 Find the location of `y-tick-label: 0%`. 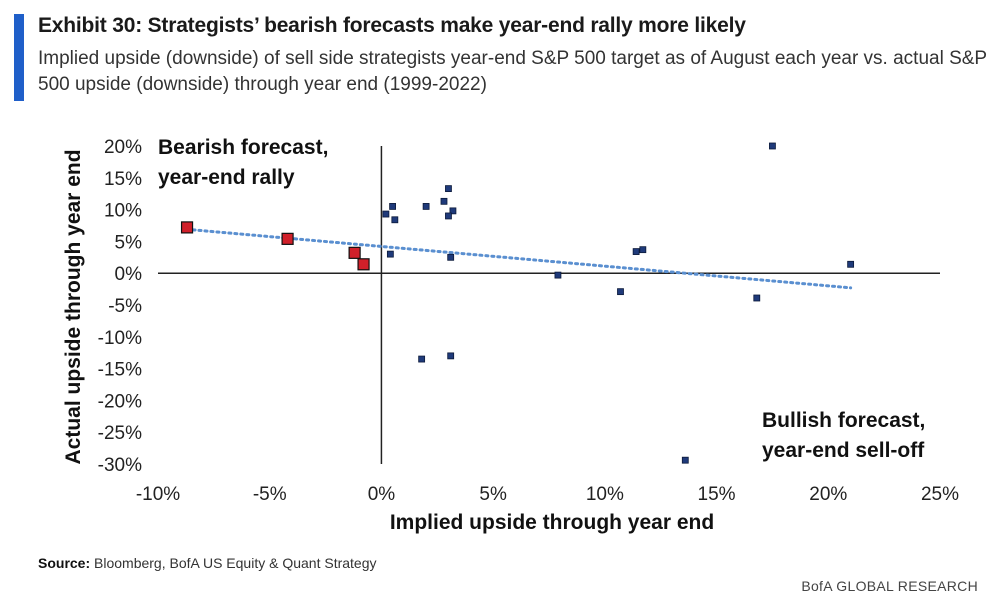

y-tick-label: 0% is located at coordinates (129, 274).